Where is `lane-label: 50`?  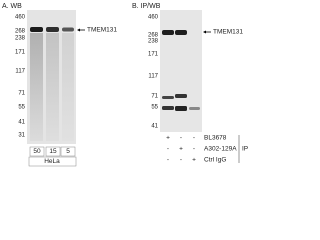
lane-label: 50 is located at coordinates (37, 151).